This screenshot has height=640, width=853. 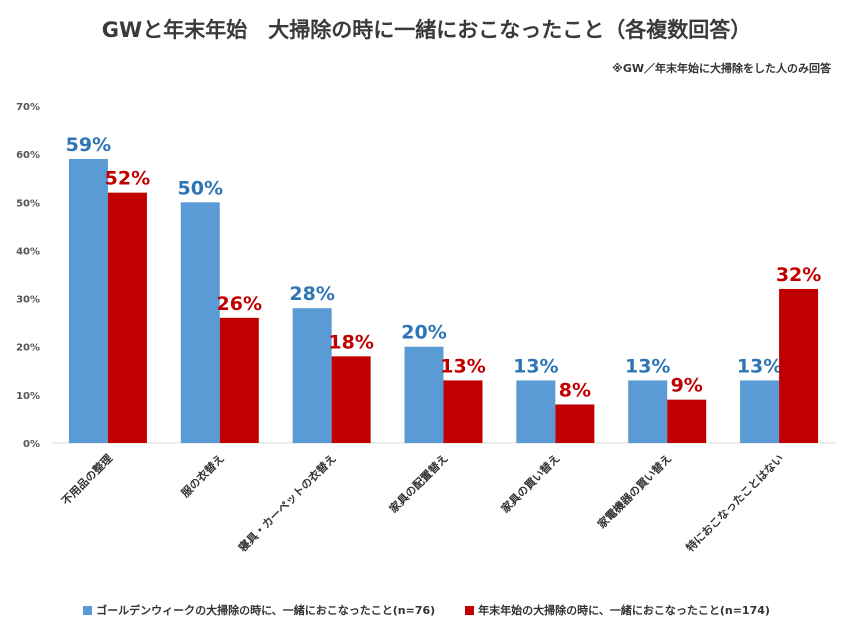 I want to click on data-label-newyear: 9%, so click(x=687, y=386).